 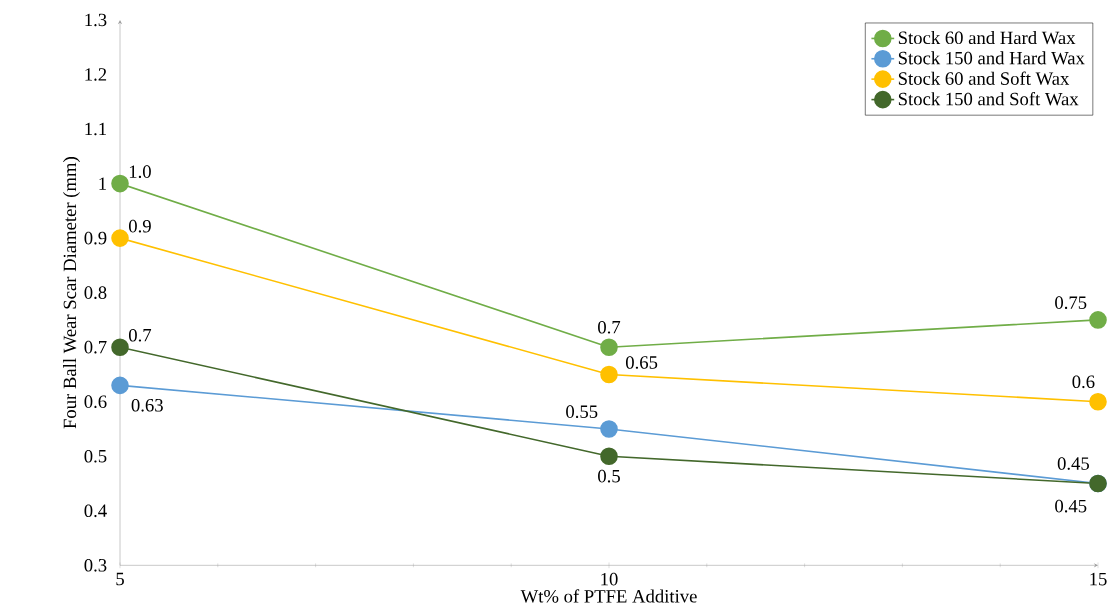 What do you see at coordinates (1083, 382) in the screenshot?
I see `data-label: 0.6` at bounding box center [1083, 382].